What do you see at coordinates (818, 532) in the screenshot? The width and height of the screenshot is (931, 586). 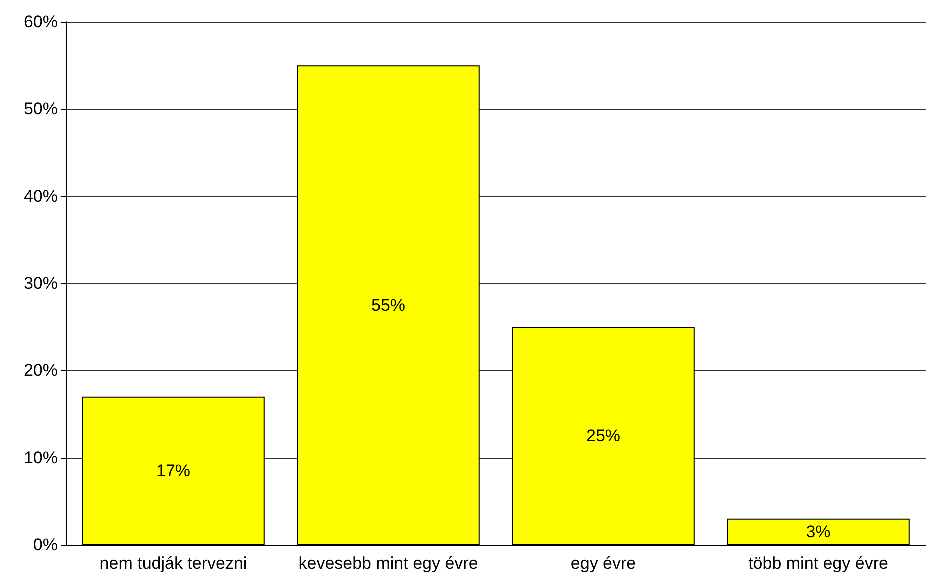 I see `data-label: 3%` at bounding box center [818, 532].